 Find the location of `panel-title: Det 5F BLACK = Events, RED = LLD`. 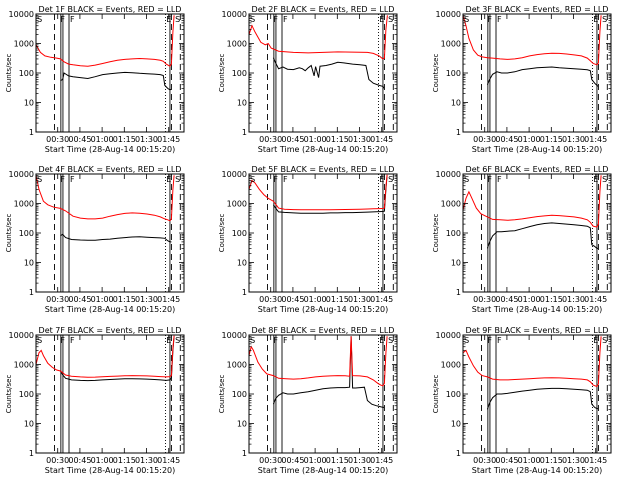

panel-title: Det 5F BLACK = Events, RED = LLD is located at coordinates (323, 169).